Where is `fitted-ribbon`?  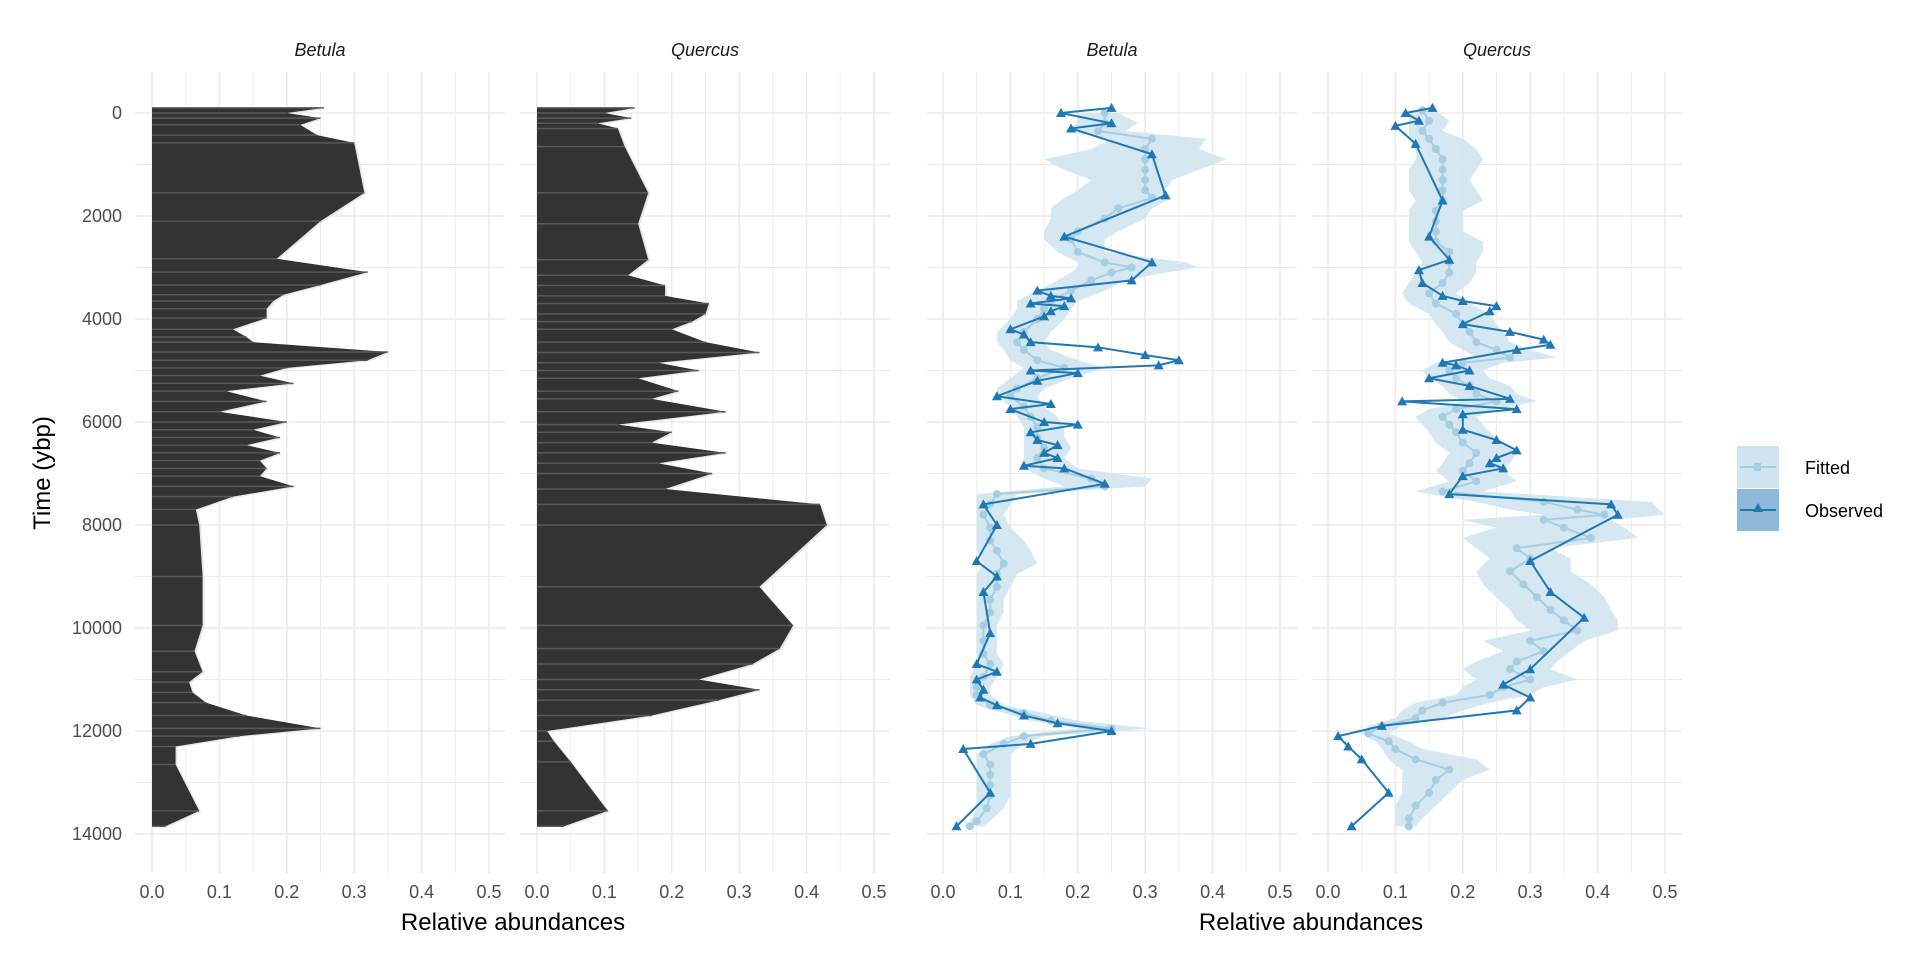
fitted-ribbon is located at coordinates (1513, 468).